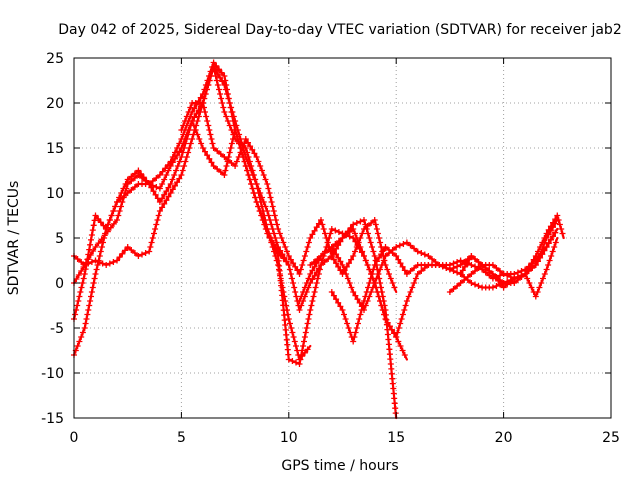  What do you see at coordinates (57, 329) in the screenshot?
I see `y-tick-label: -5` at bounding box center [57, 329].